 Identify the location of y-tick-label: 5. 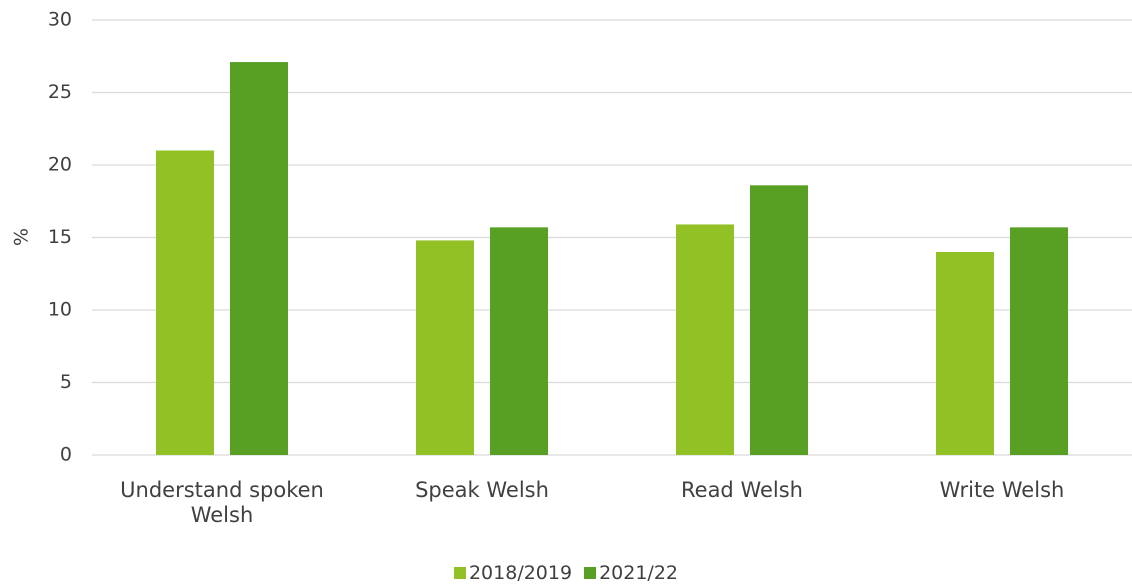
(66, 382).